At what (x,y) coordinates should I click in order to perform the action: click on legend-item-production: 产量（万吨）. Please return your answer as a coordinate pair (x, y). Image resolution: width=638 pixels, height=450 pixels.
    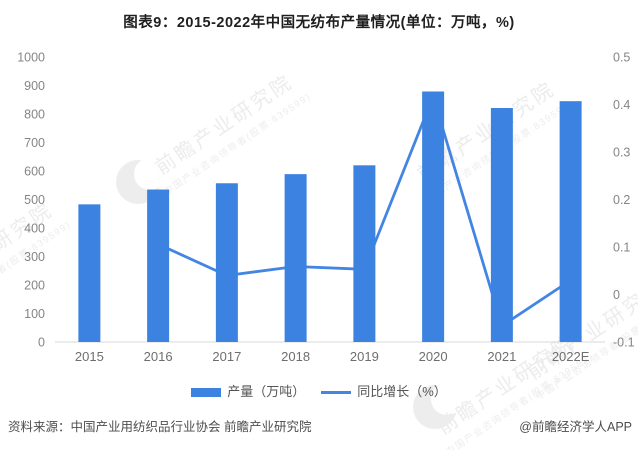
    Looking at the image, I should click on (248, 392).